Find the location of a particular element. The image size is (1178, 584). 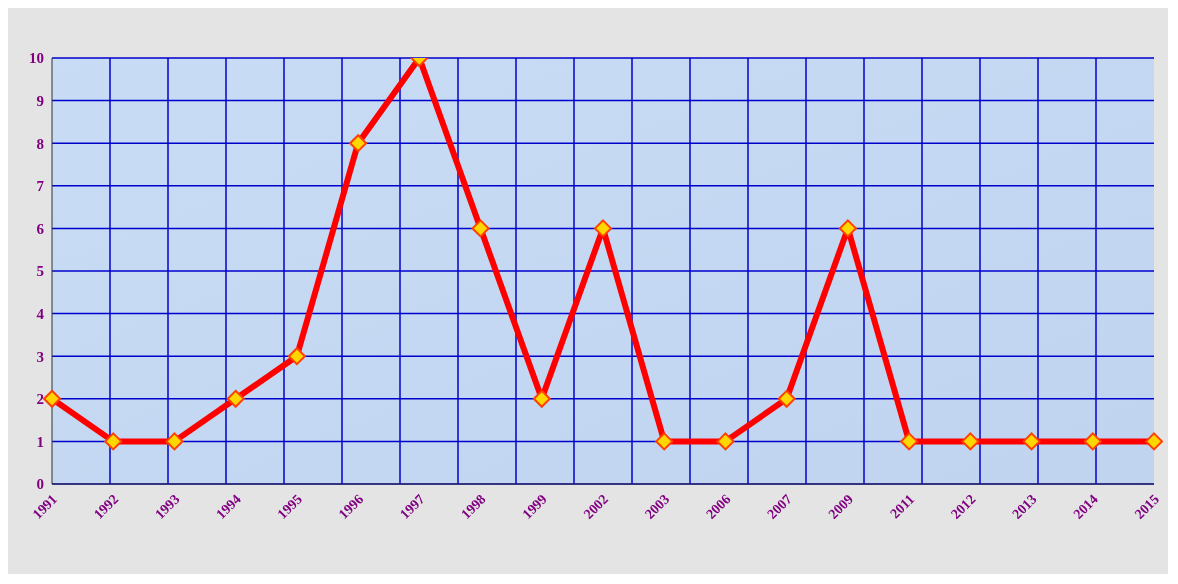

y-tick-label: 7 is located at coordinates (40, 186).